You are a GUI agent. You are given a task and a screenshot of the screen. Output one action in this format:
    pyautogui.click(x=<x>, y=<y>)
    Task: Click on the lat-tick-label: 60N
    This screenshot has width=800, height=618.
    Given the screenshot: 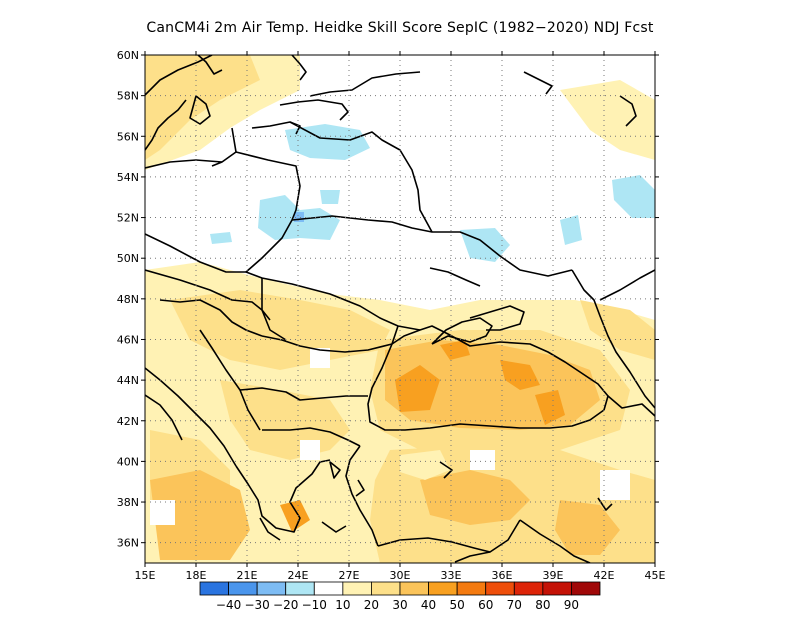 What is the action you would take?
    pyautogui.click(x=128, y=55)
    